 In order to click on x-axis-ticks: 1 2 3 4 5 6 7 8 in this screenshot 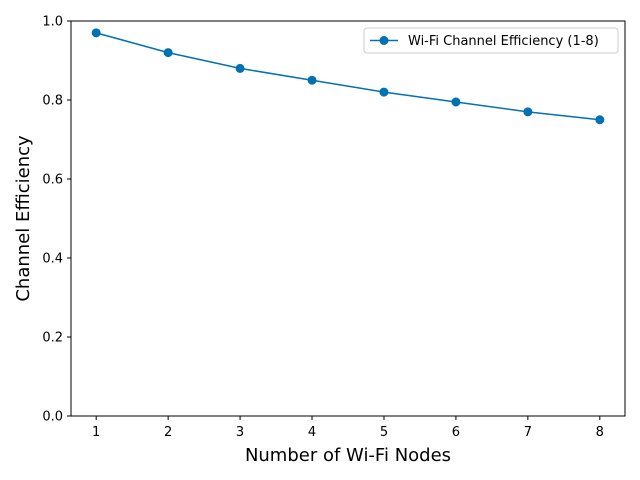, I will do `click(348, 428)`.